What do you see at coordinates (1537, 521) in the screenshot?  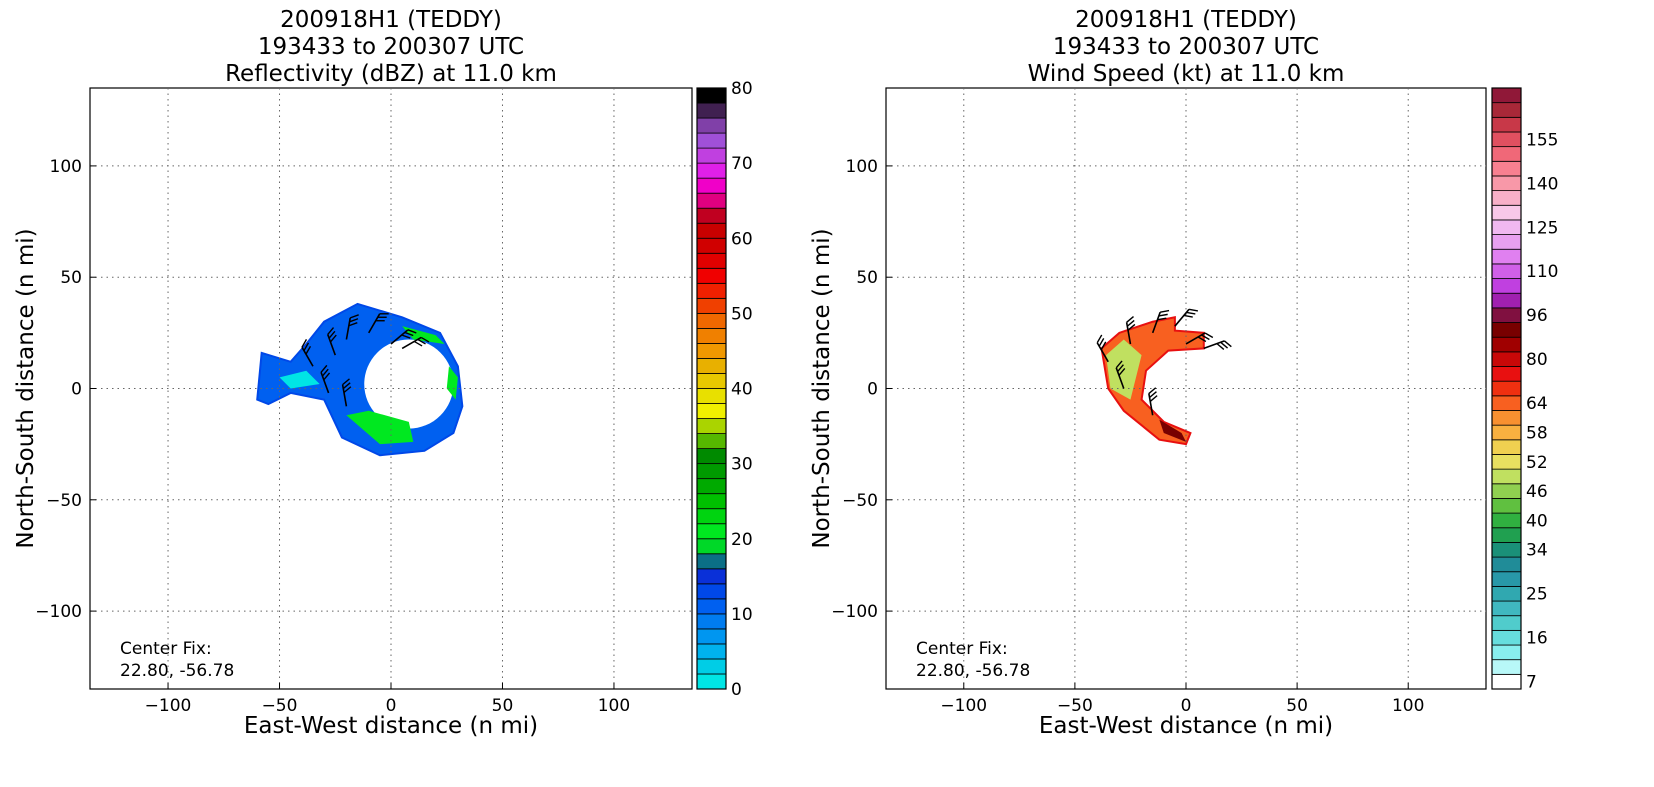 I see `colorbar-tick-label: 40` at bounding box center [1537, 521].